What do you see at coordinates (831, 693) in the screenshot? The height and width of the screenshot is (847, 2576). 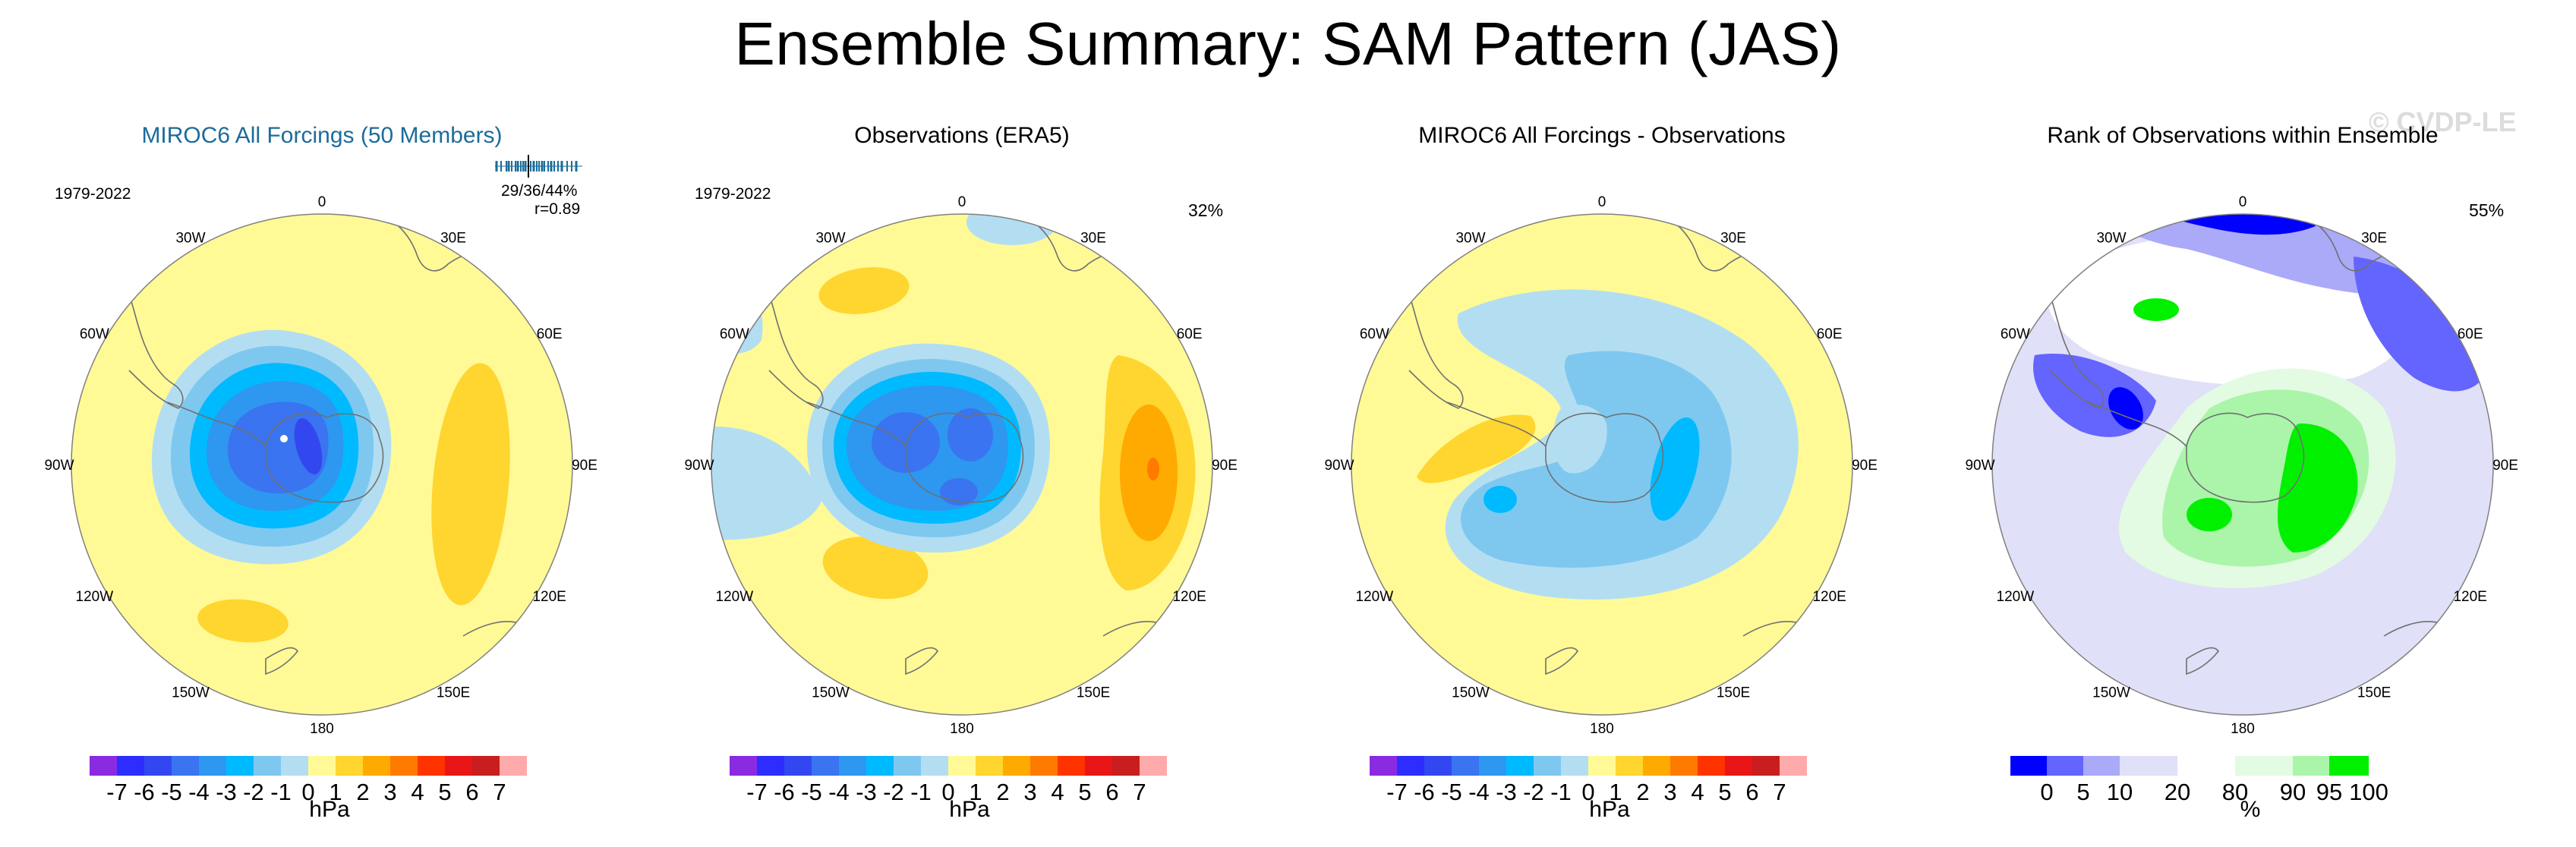 I see `lon-label: 150W` at bounding box center [831, 693].